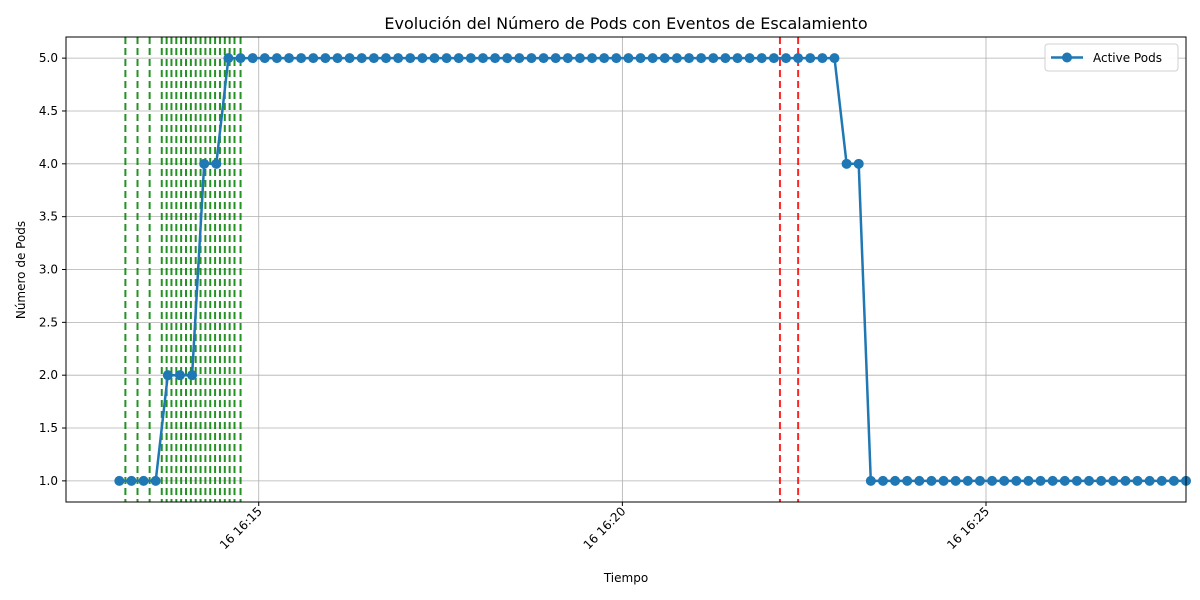 Image resolution: width=1200 pixels, height=600 pixels. What do you see at coordinates (1127, 58) in the screenshot?
I see `legend-label: Active Pods` at bounding box center [1127, 58].